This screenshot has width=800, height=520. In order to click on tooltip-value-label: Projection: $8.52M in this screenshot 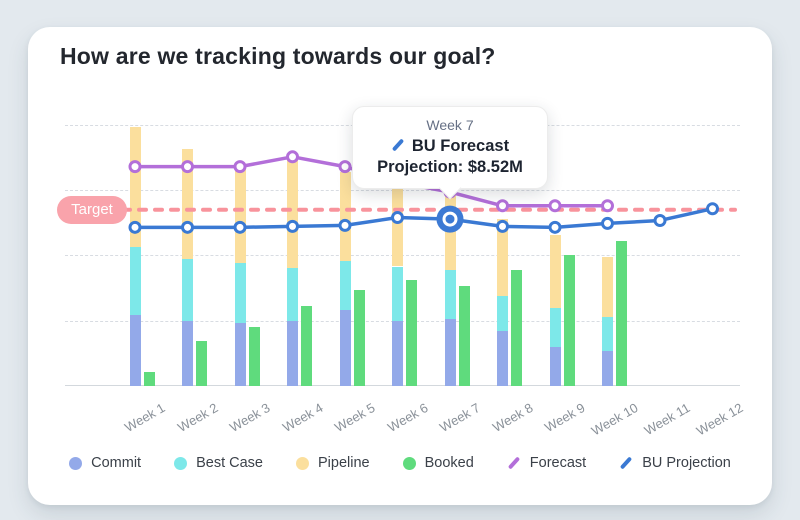, I will do `click(450, 167)`.